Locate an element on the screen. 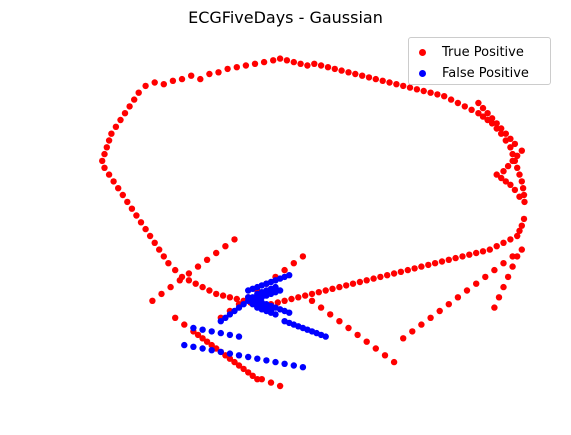  legend-label-true-positive: True Positive is located at coordinates (483, 52).